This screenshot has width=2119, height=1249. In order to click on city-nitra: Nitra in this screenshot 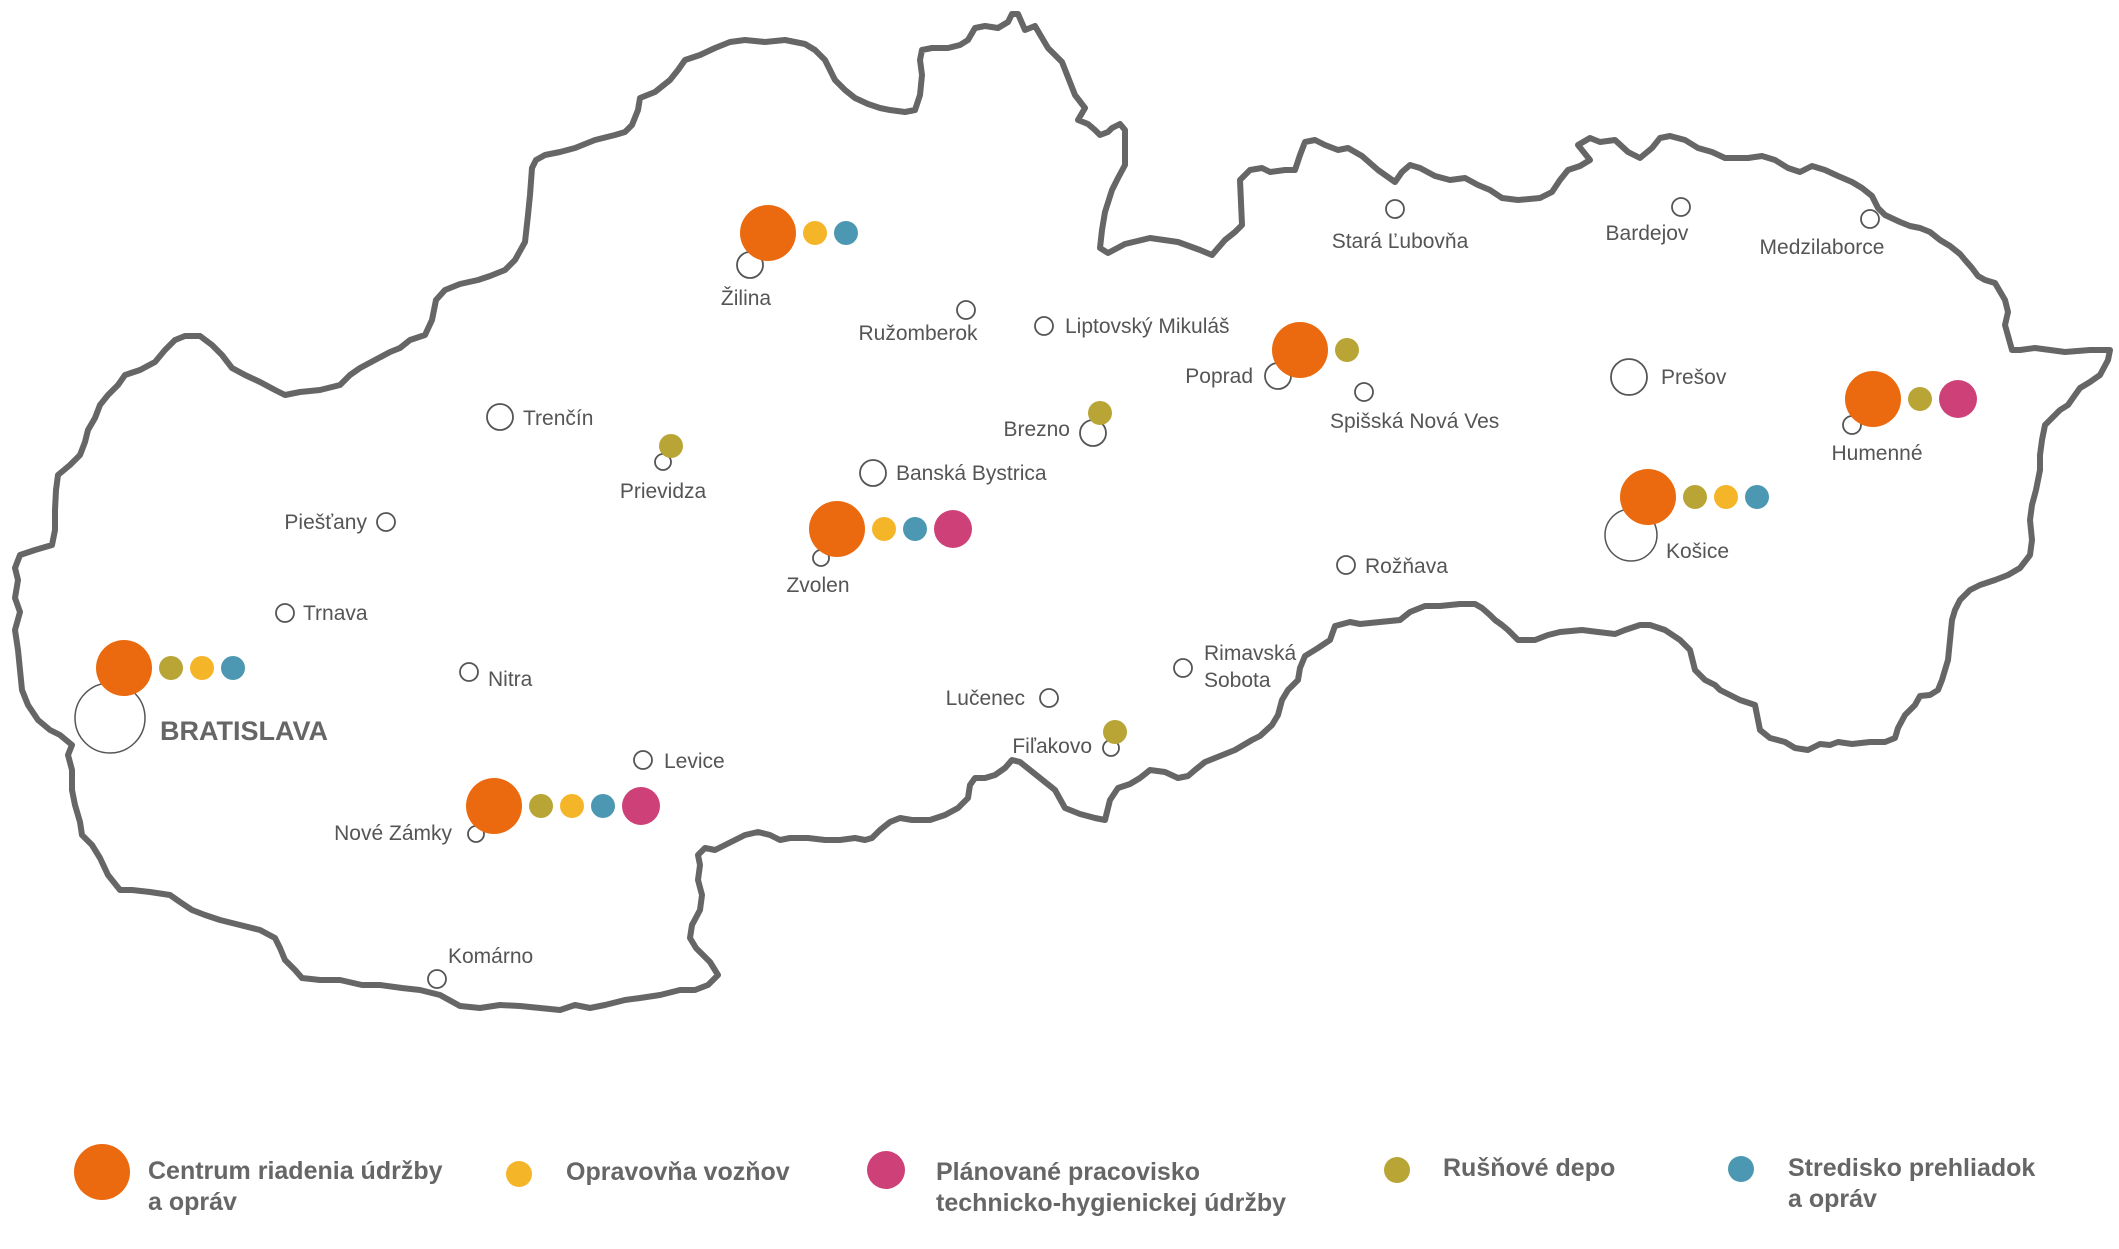, I will do `click(496, 676)`.